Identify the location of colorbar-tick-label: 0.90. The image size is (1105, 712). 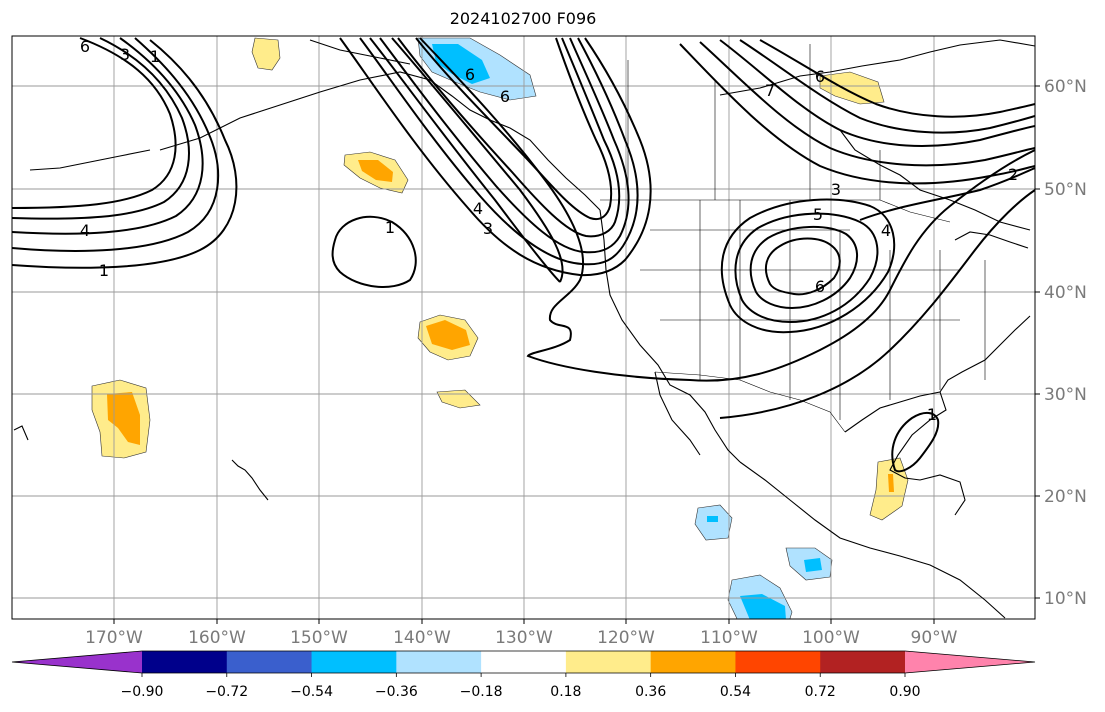
(904, 692).